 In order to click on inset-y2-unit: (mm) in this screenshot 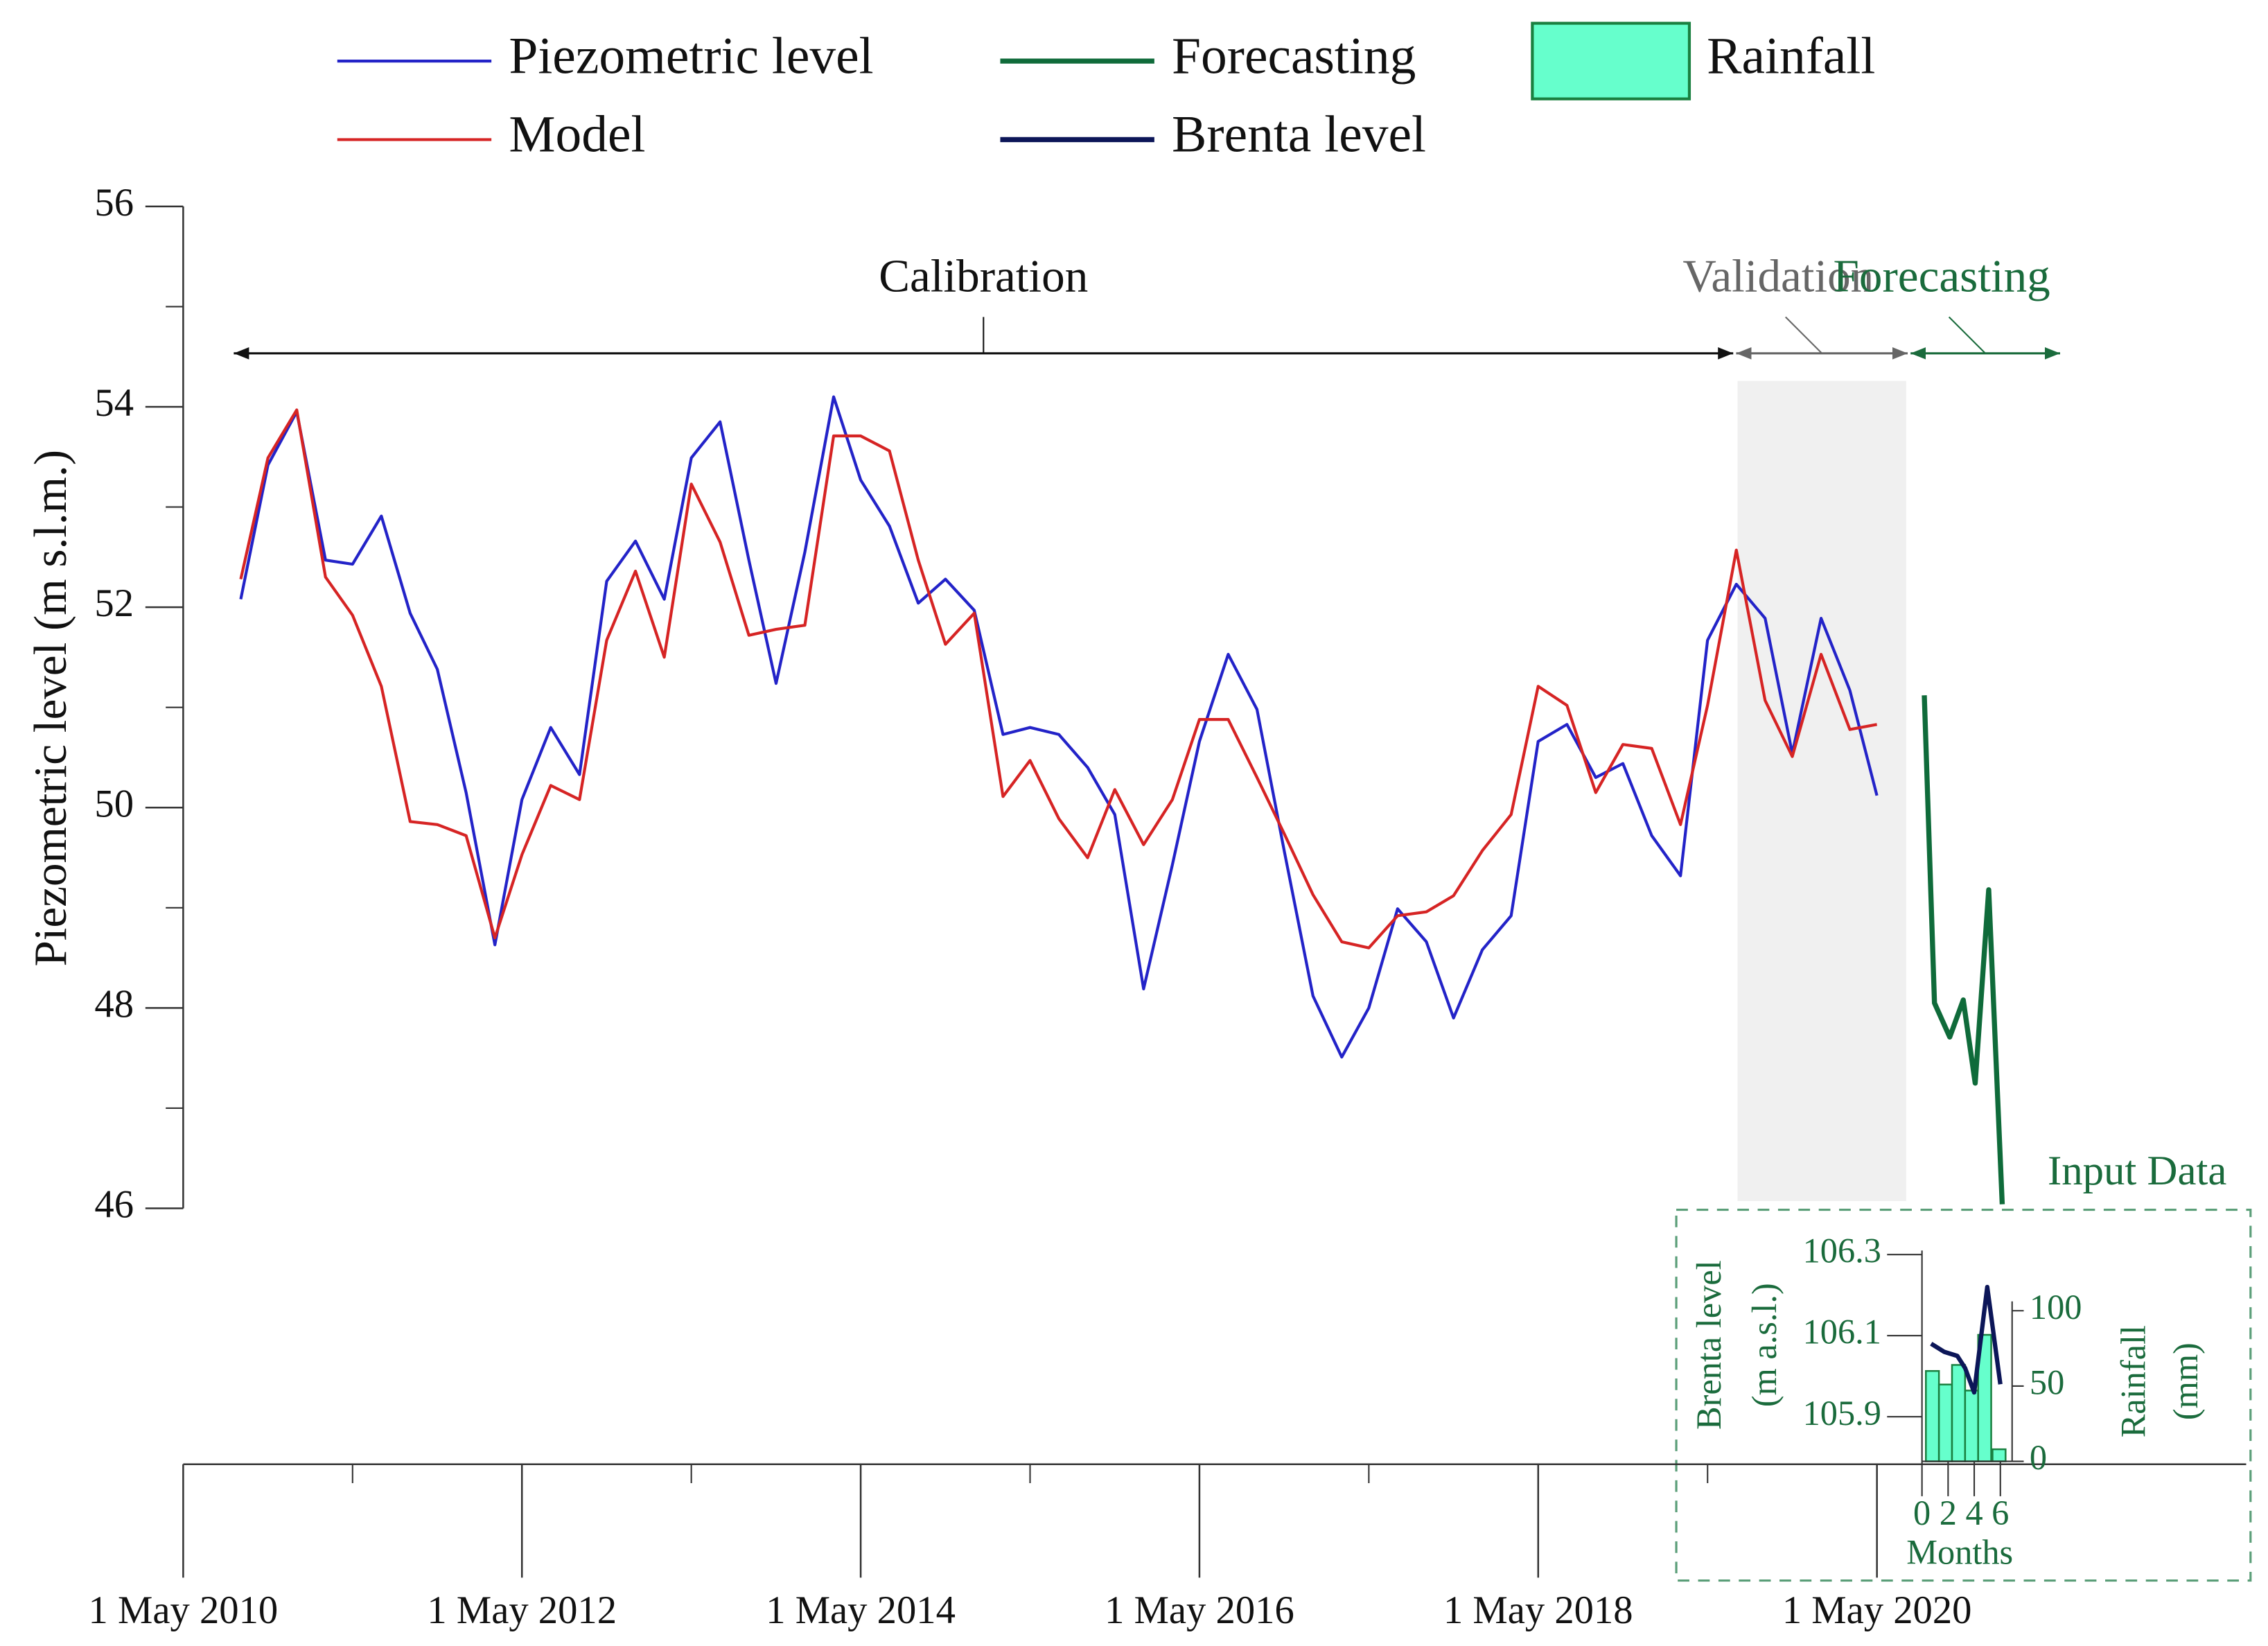, I will do `click(2185, 1381)`.